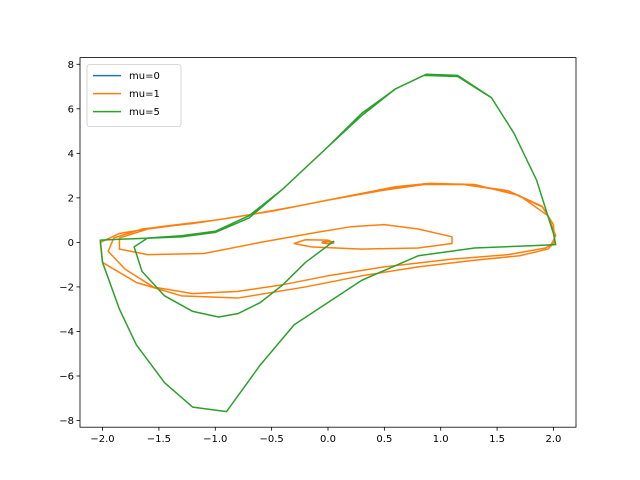 This screenshot has height=480, width=640. Describe the element at coordinates (144, 112) in the screenshot. I see `legend-label: mu=5` at that location.